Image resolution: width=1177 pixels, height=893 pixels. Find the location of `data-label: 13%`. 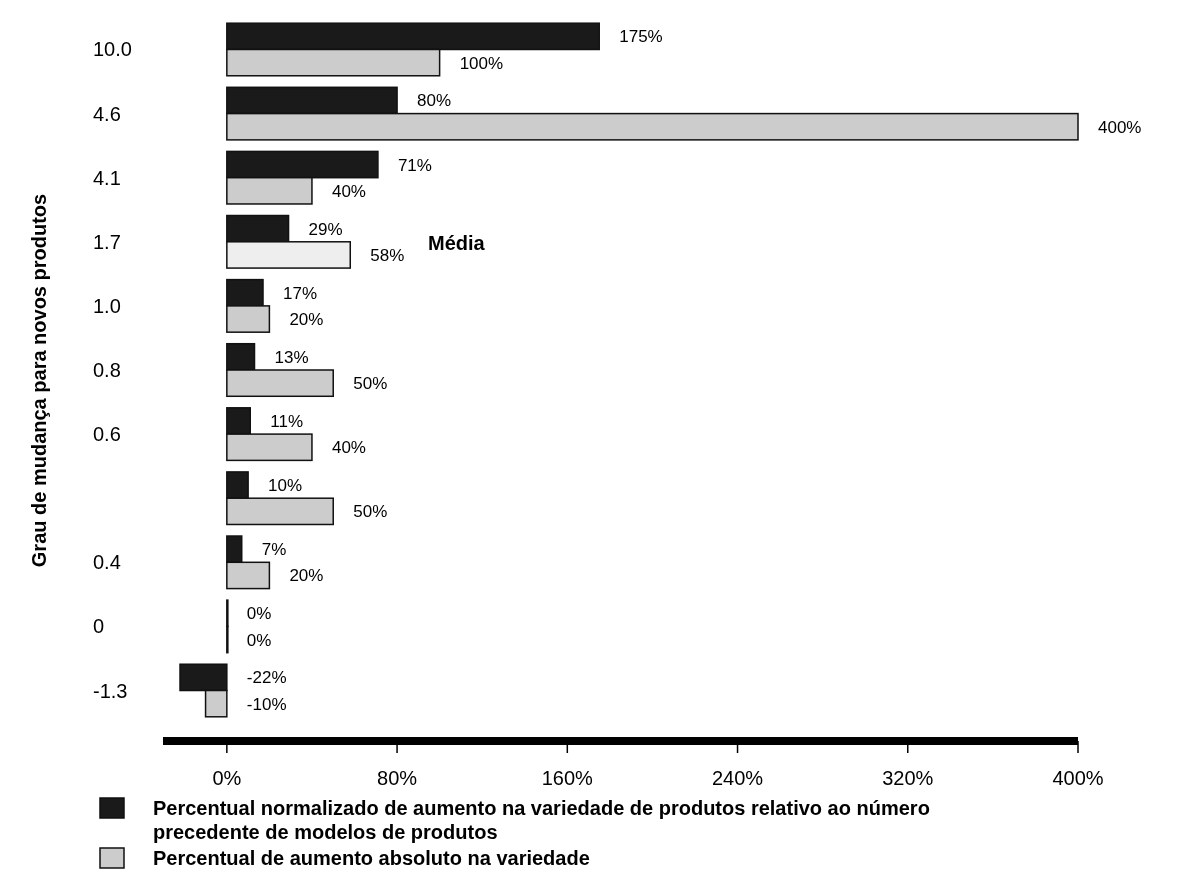

data-label: 13% is located at coordinates (291, 357).